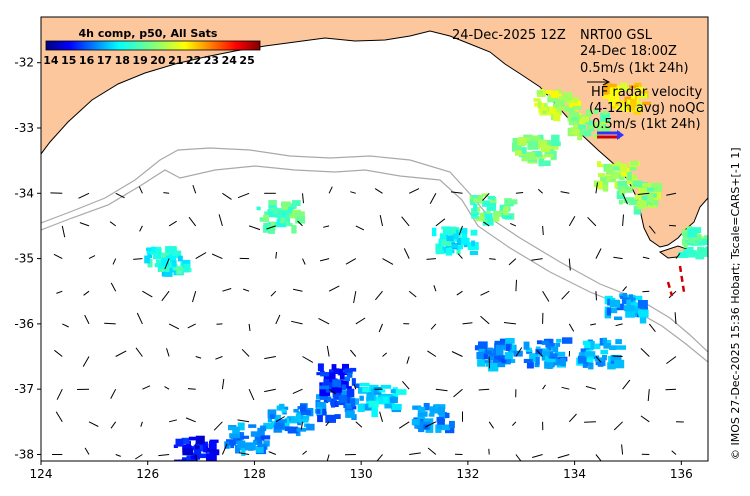 Image resolution: width=750 pixels, height=496 pixels. I want to click on date-label: 24-Dec-2025 12Z, so click(509, 35).